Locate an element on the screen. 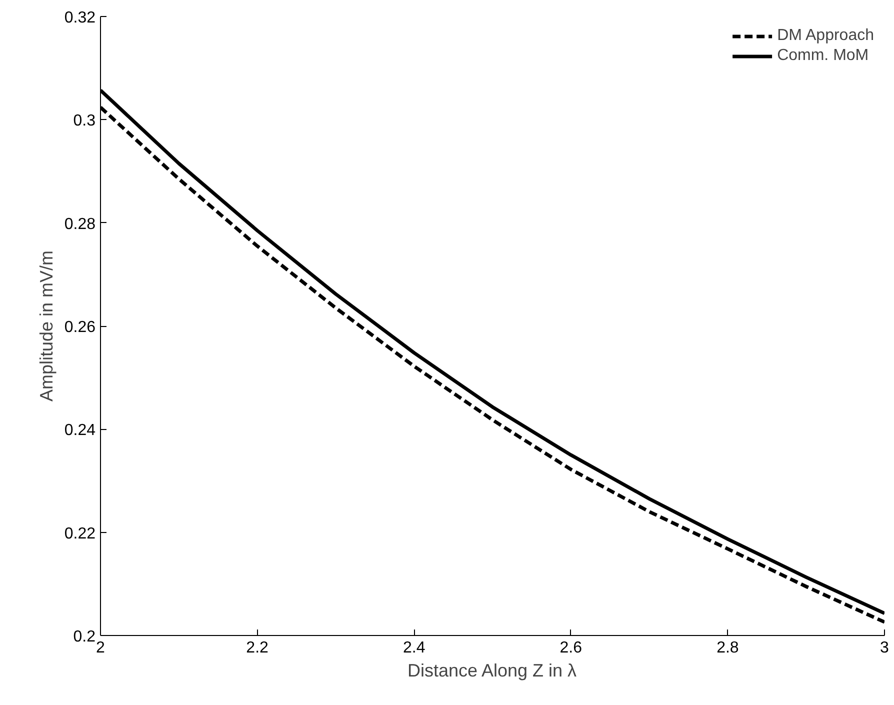 Image resolution: width=894 pixels, height=705 pixels. x-tick-label: 2.2 is located at coordinates (257, 648).